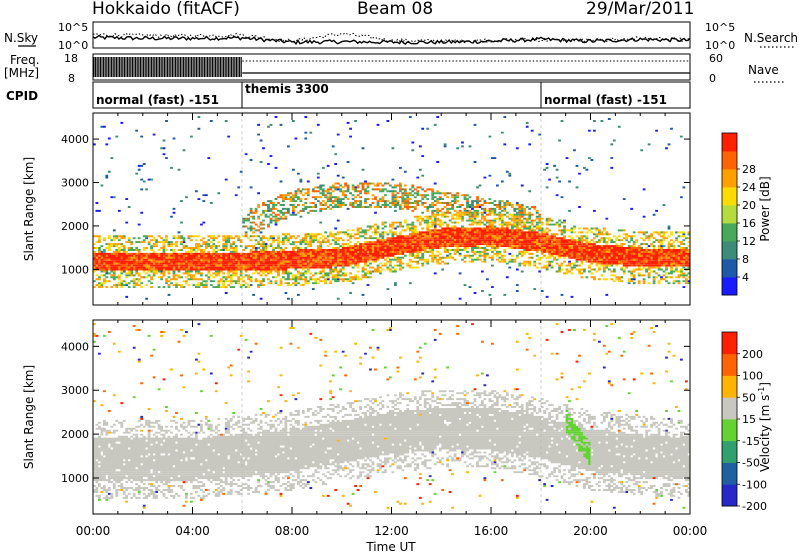 The image size is (800, 554). I want to click on freq-tick-top: 18, so click(71, 58).